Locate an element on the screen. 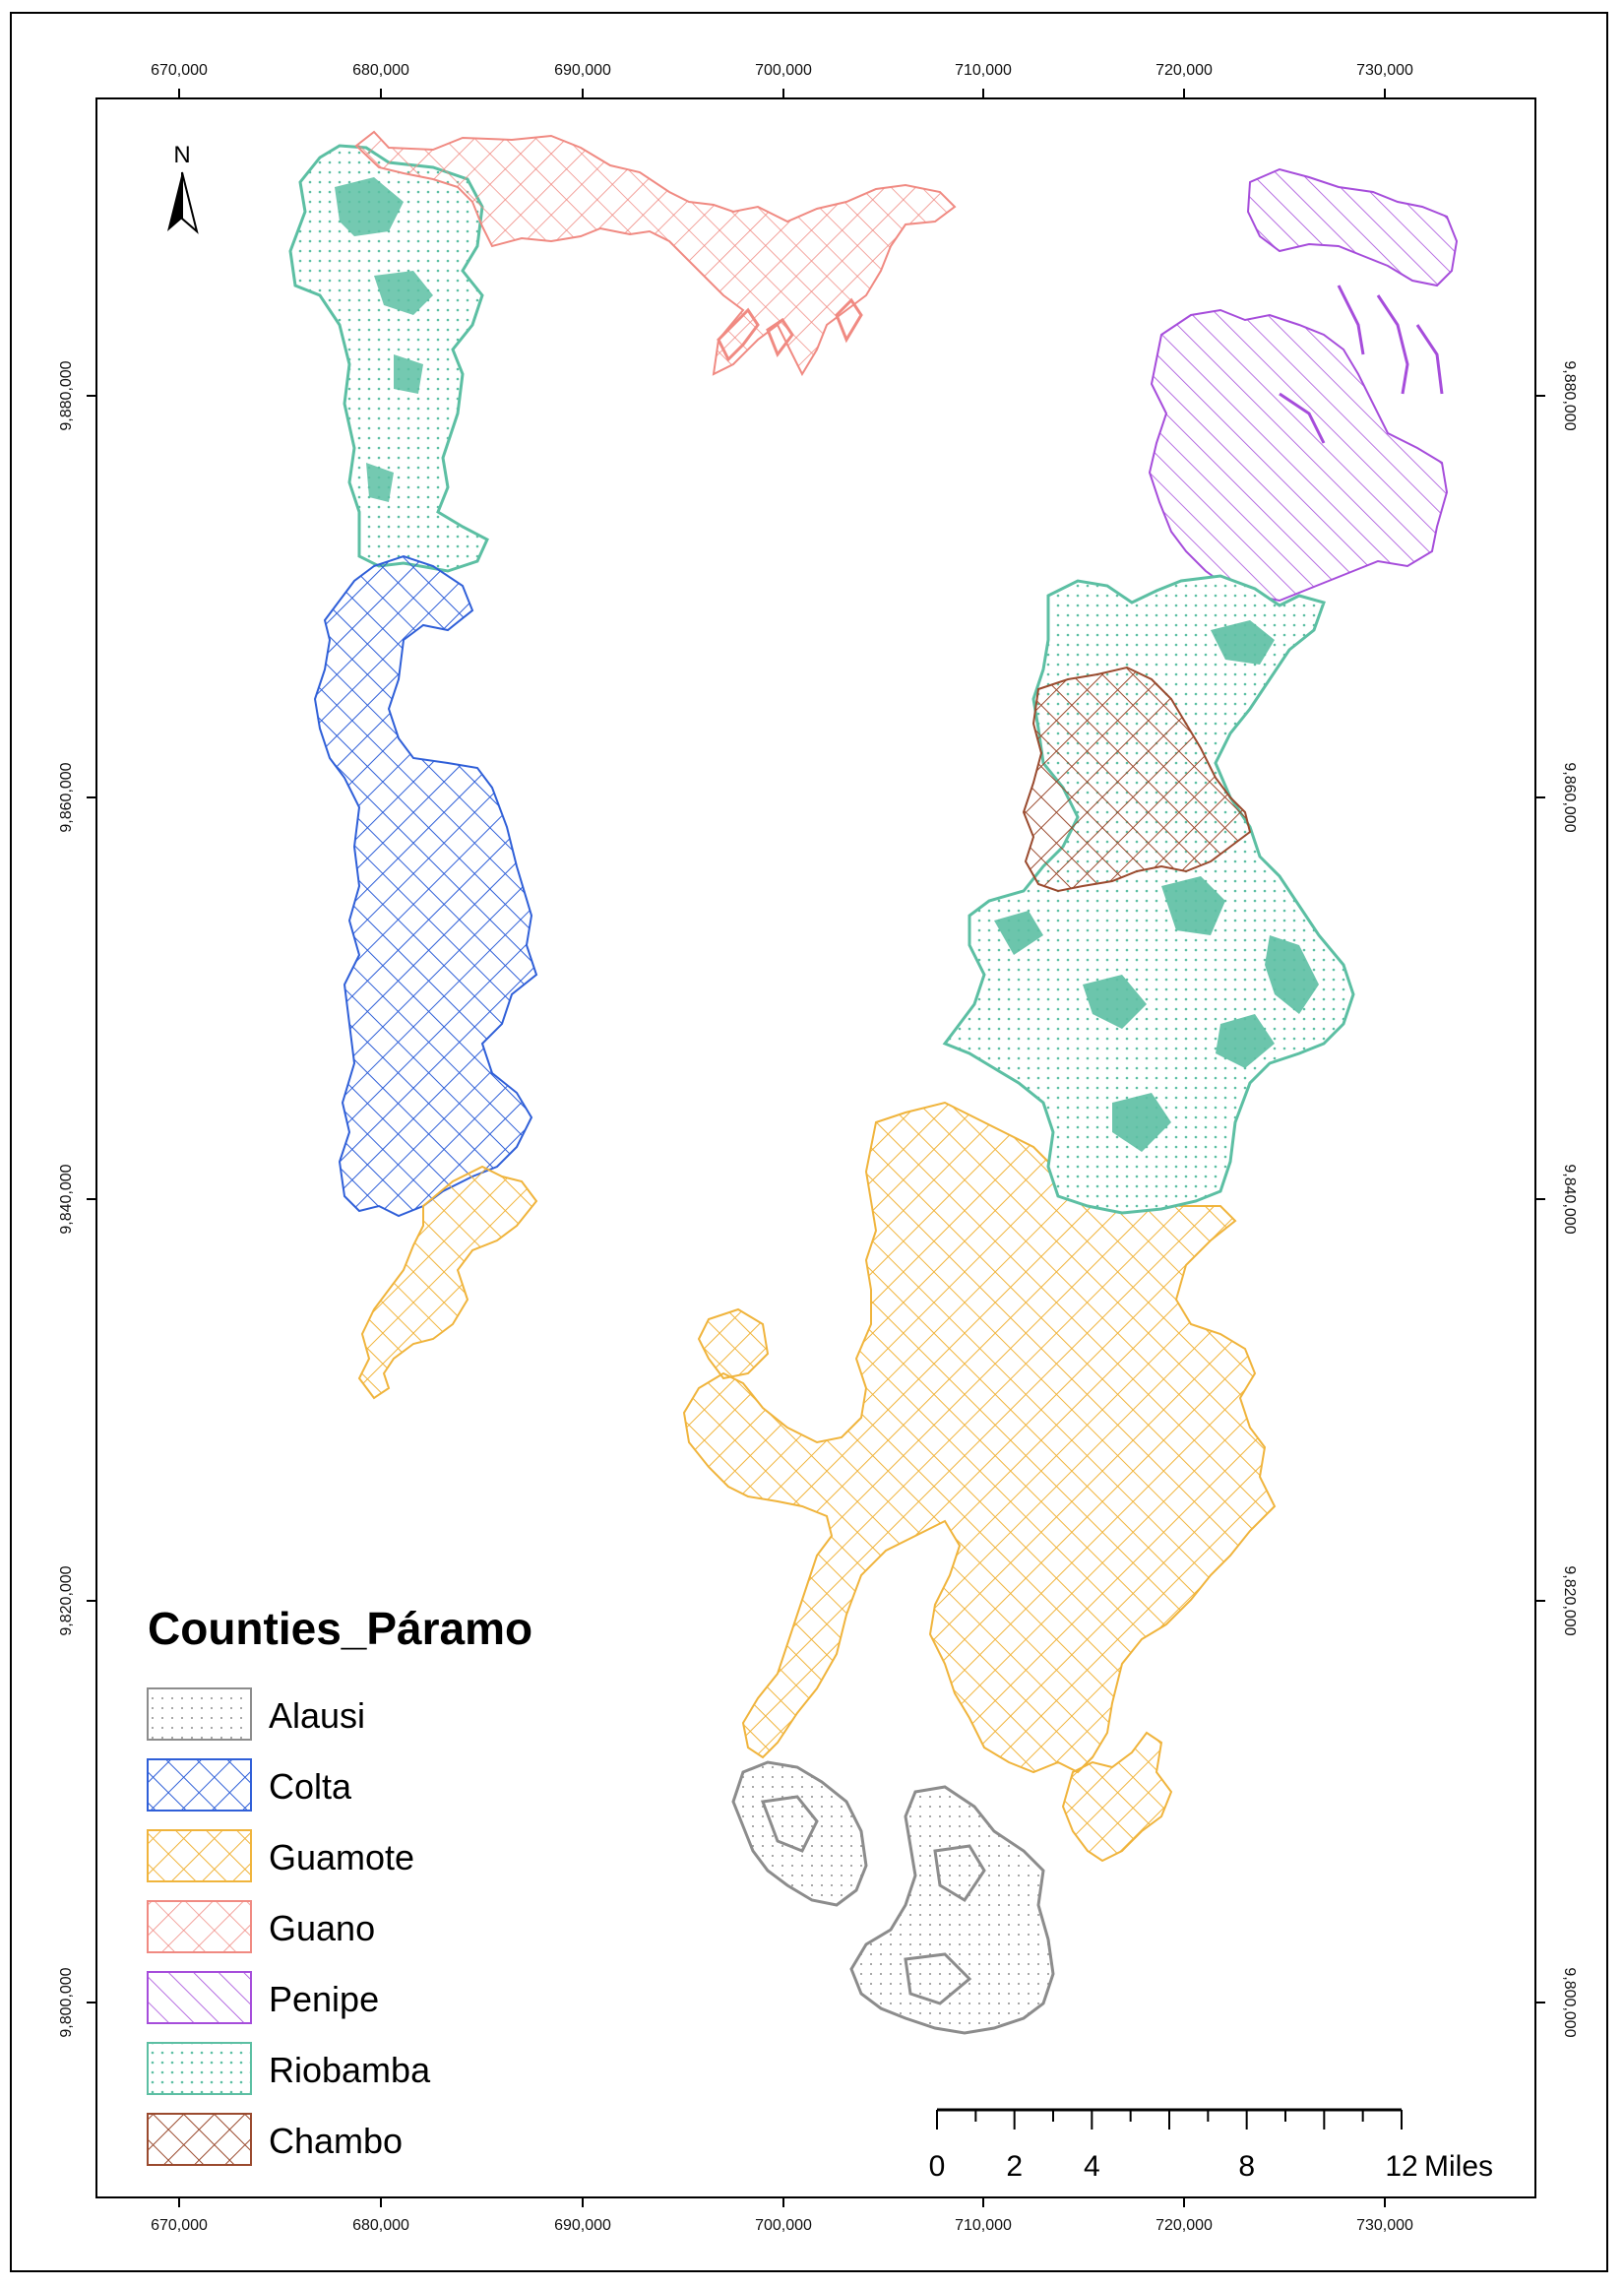 This screenshot has width=1624, height=2289. legend-item-riobamba: Riobamba is located at coordinates (289, 2068).